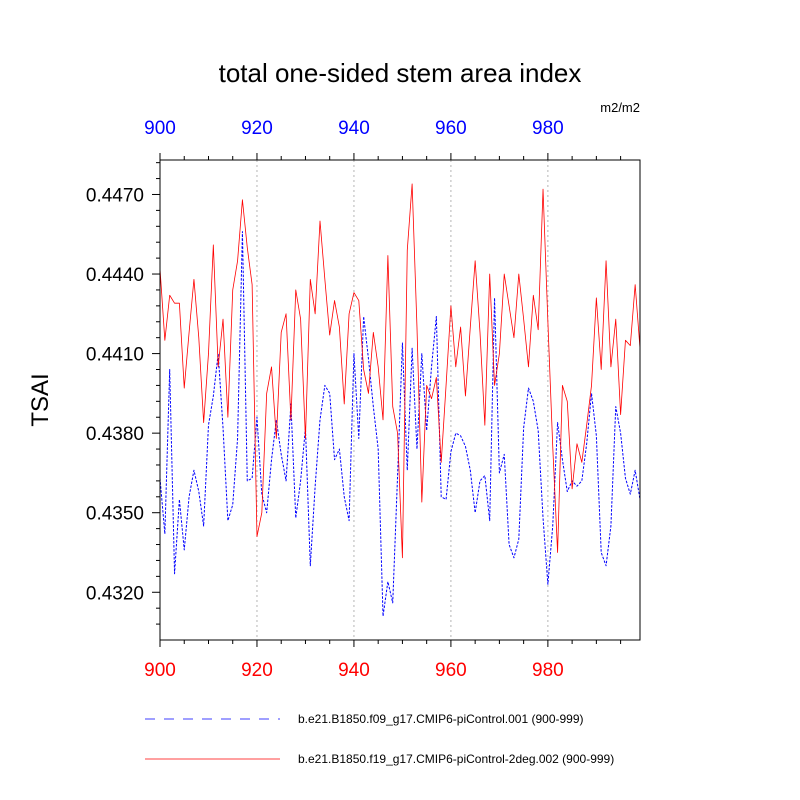 Image resolution: width=800 pixels, height=800 pixels. What do you see at coordinates (160, 670) in the screenshot?
I see `x-tick-label-bottom: 900` at bounding box center [160, 670].